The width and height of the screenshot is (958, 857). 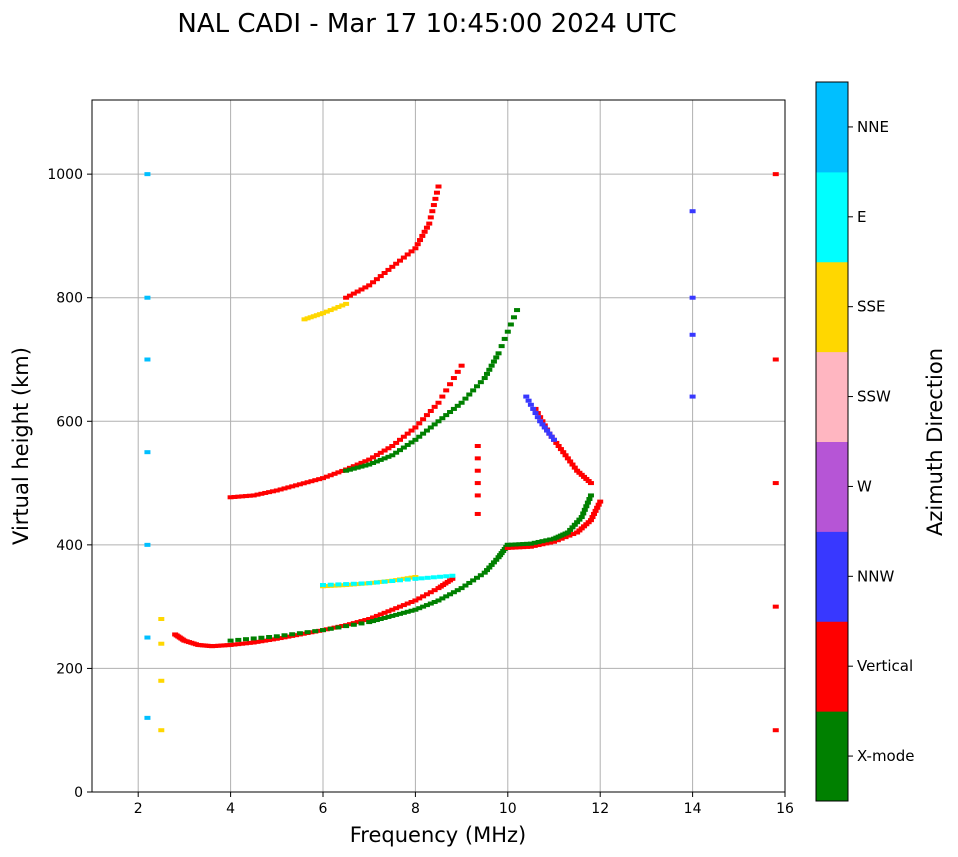 What do you see at coordinates (230, 809) in the screenshot?
I see `x-tick-label: 4` at bounding box center [230, 809].